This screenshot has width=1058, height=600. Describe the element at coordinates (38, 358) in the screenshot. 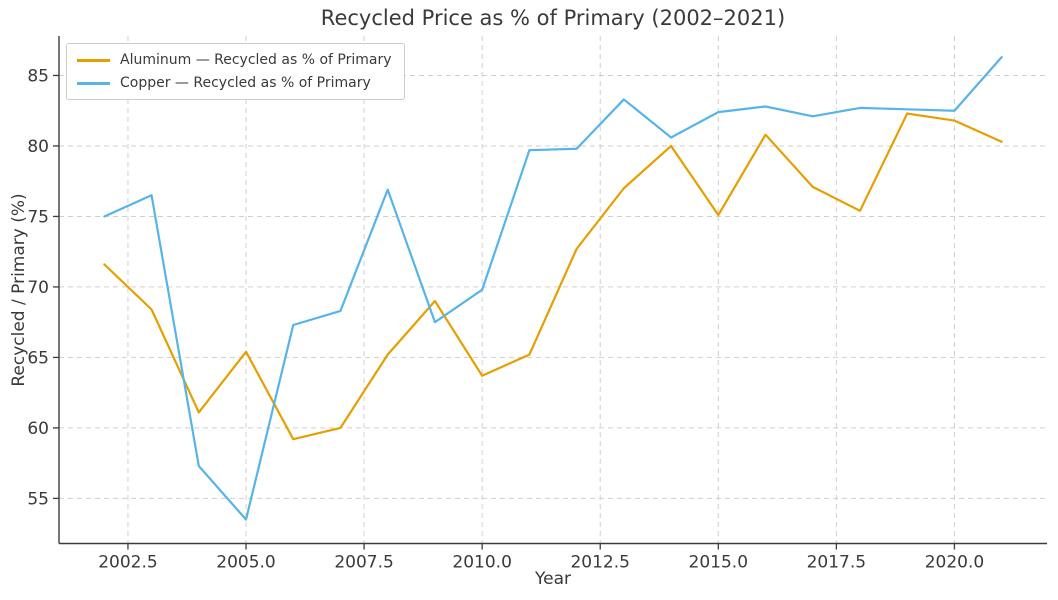

I see `y-tick-label-65: 65` at that location.